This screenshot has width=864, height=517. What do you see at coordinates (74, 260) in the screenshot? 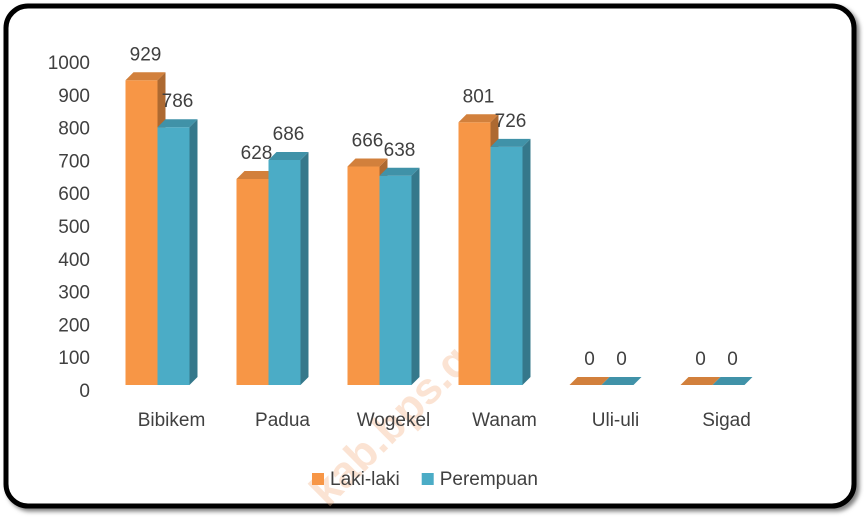
I see `y-tick-label: 400` at bounding box center [74, 260].